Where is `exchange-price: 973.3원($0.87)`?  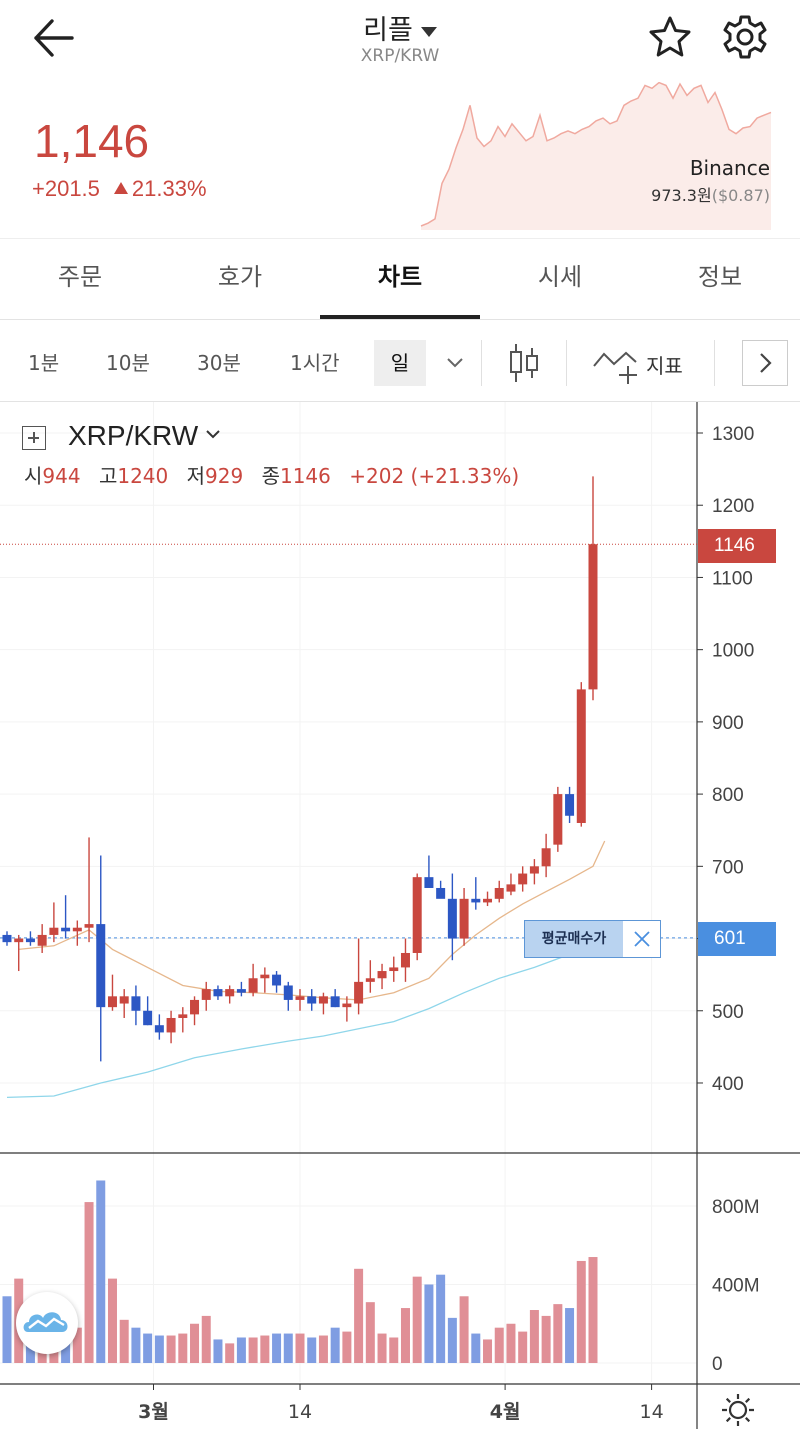
exchange-price: 973.3원($0.87) is located at coordinates (710, 194).